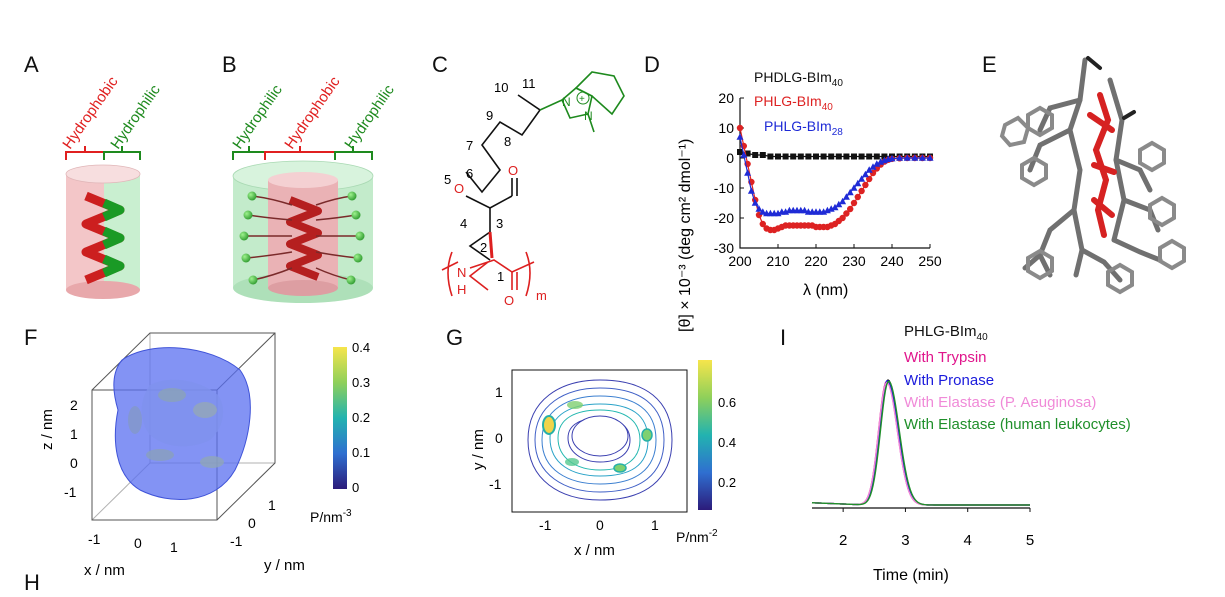 The height and width of the screenshot is (597, 1225). Describe the element at coordinates (588, 116) in the screenshot. I see `atom-n-methyl: N` at that location.